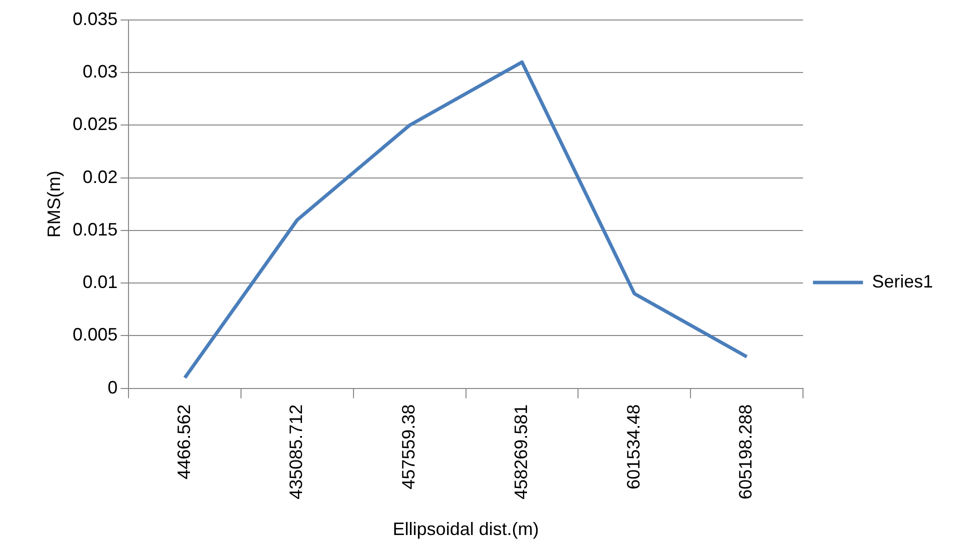 The height and width of the screenshot is (555, 953). Describe the element at coordinates (95, 18) in the screenshot. I see `y-tick-label: 0.035` at that location.